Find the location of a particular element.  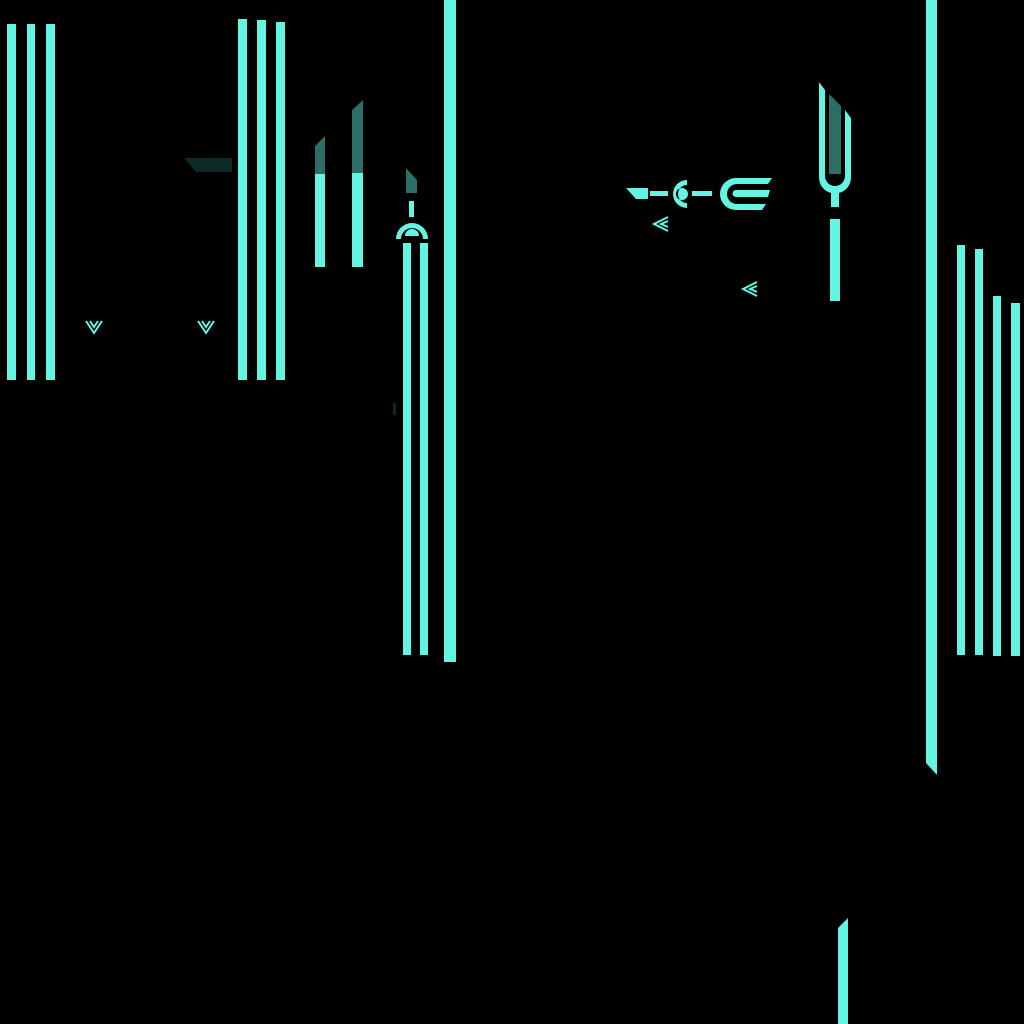

angled-bar-2-top is located at coordinates (357, 136).